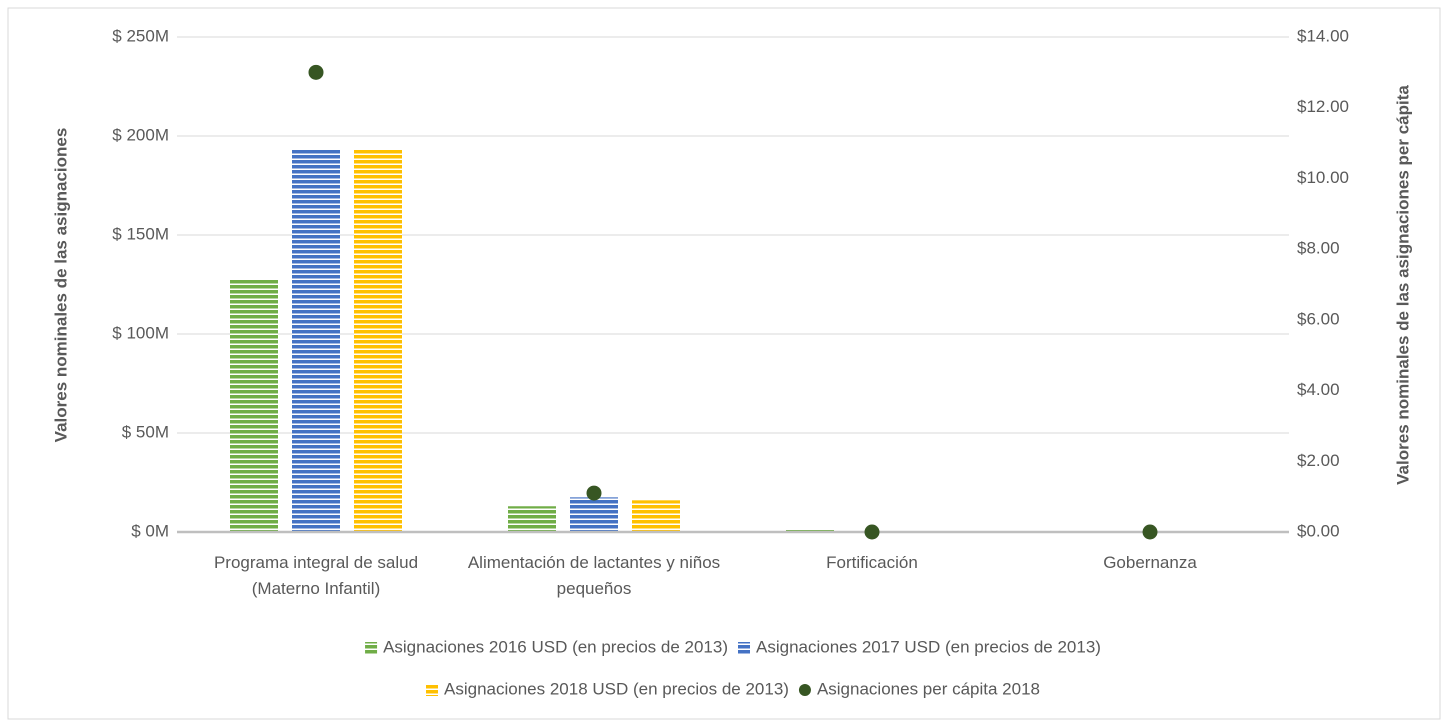 The image size is (1442, 721). Describe the element at coordinates (1318, 248) in the screenshot. I see `y2-tick-label: $8.00` at that location.